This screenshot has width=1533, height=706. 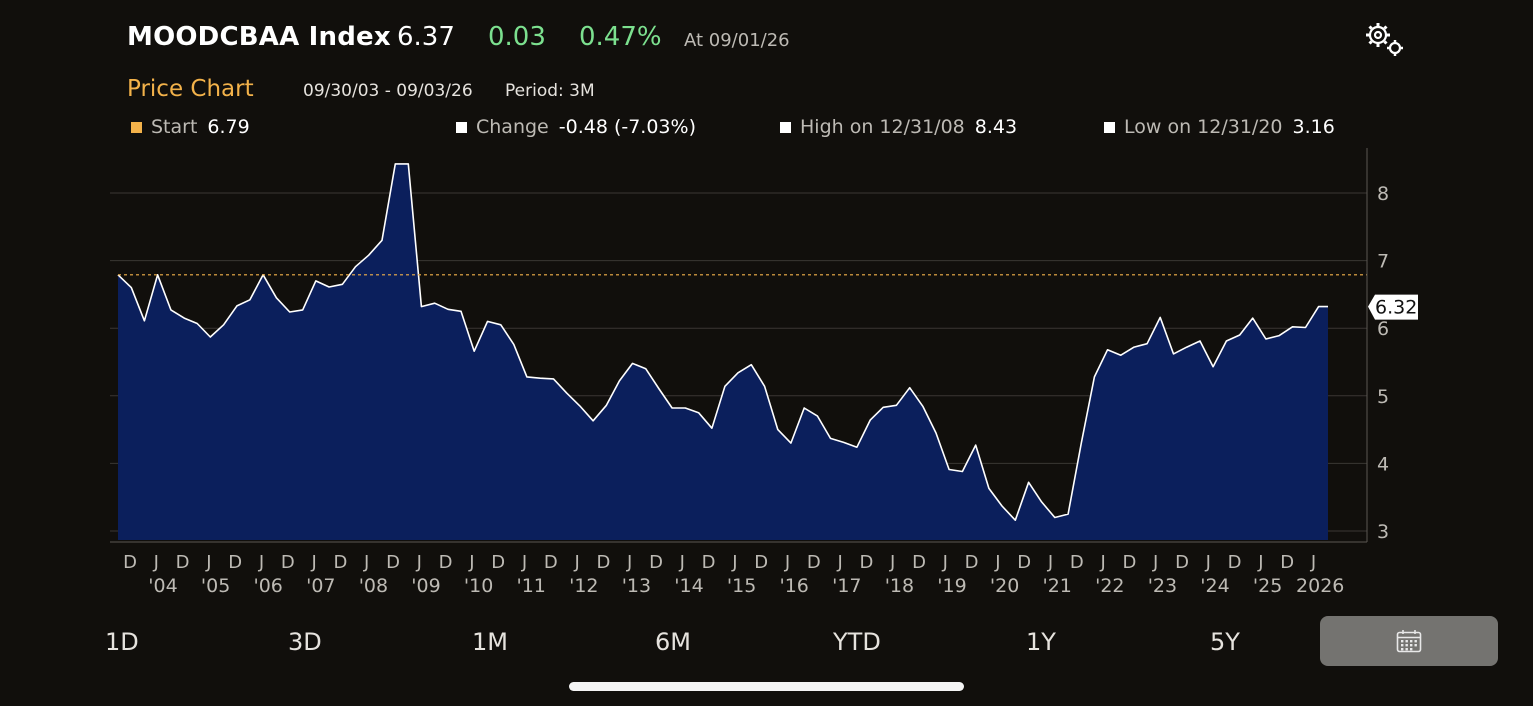 I want to click on x-year-label: '11, so click(x=530, y=586).